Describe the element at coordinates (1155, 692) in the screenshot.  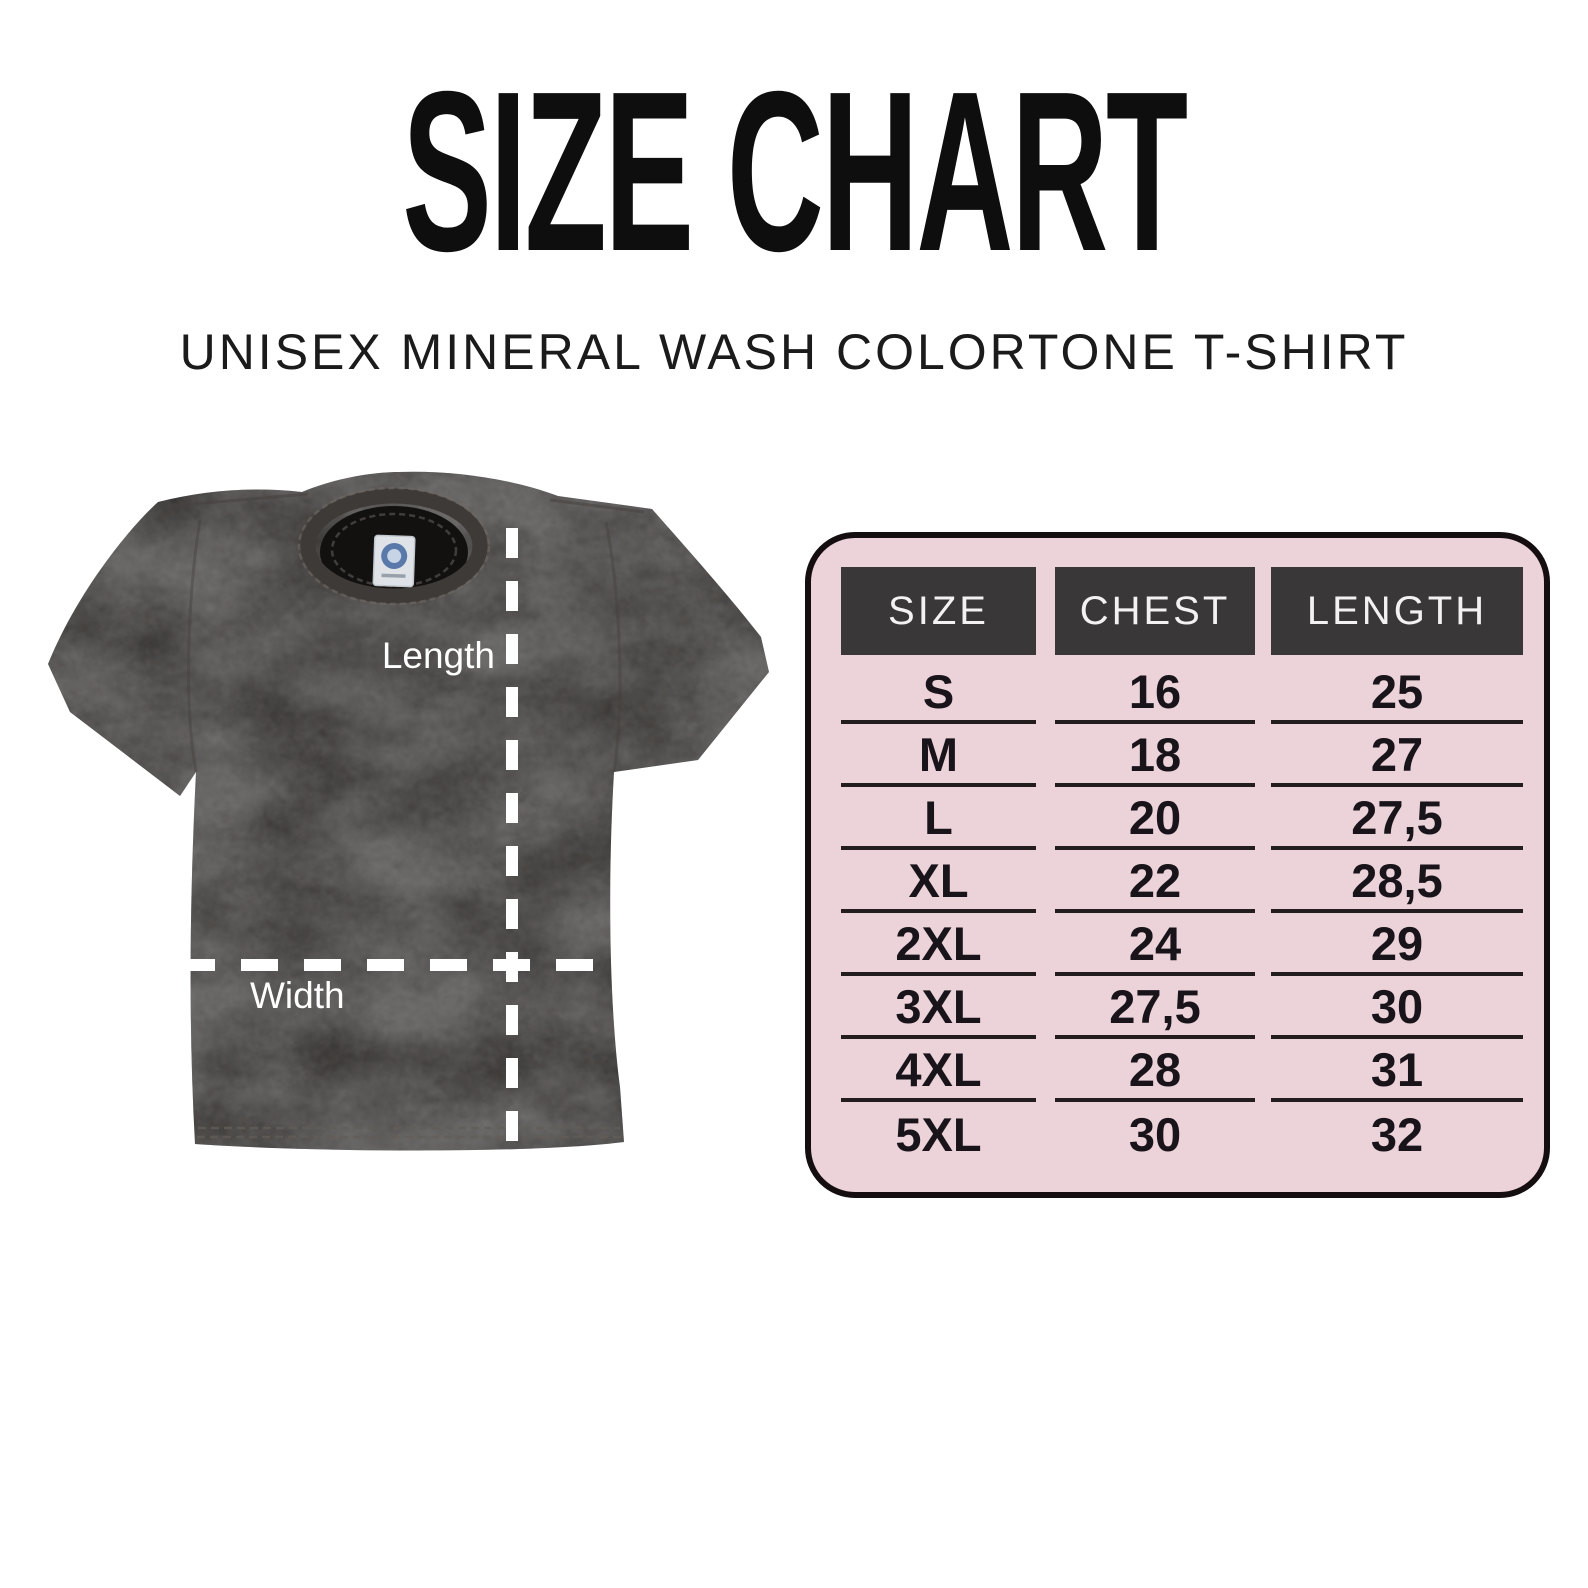
I see `table-cell: 16` at that location.